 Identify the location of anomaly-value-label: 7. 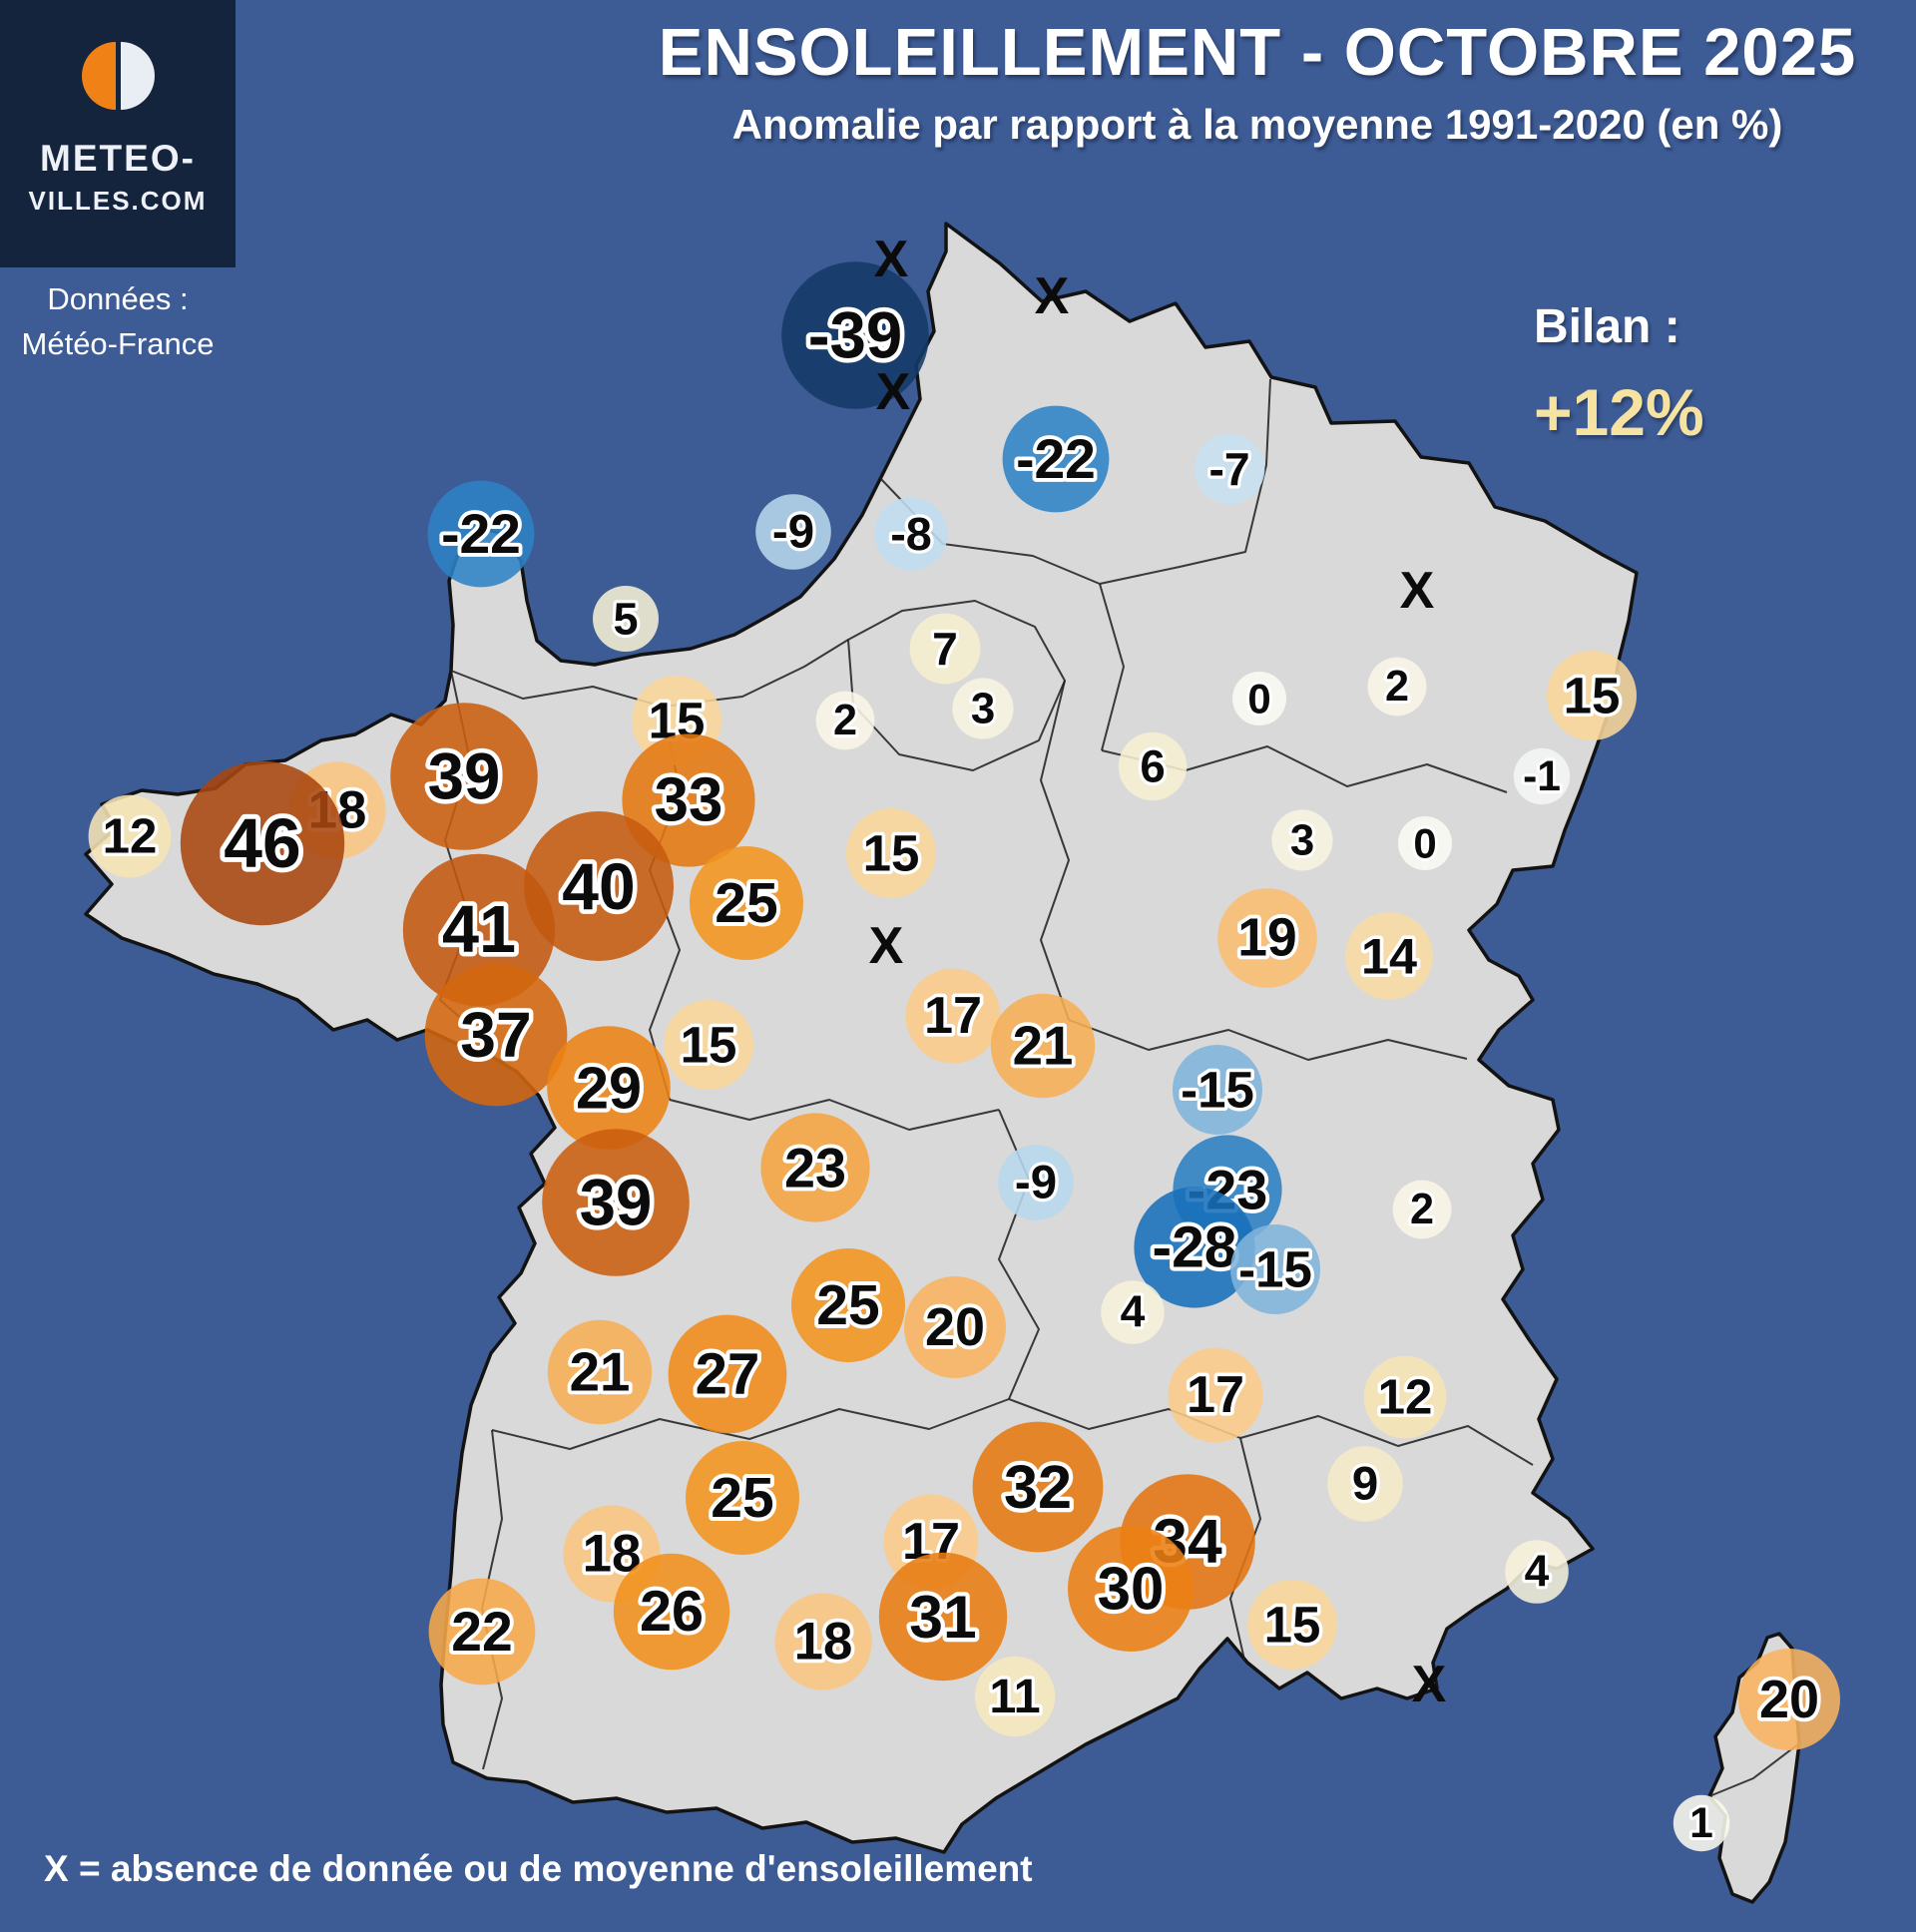
(945, 649).